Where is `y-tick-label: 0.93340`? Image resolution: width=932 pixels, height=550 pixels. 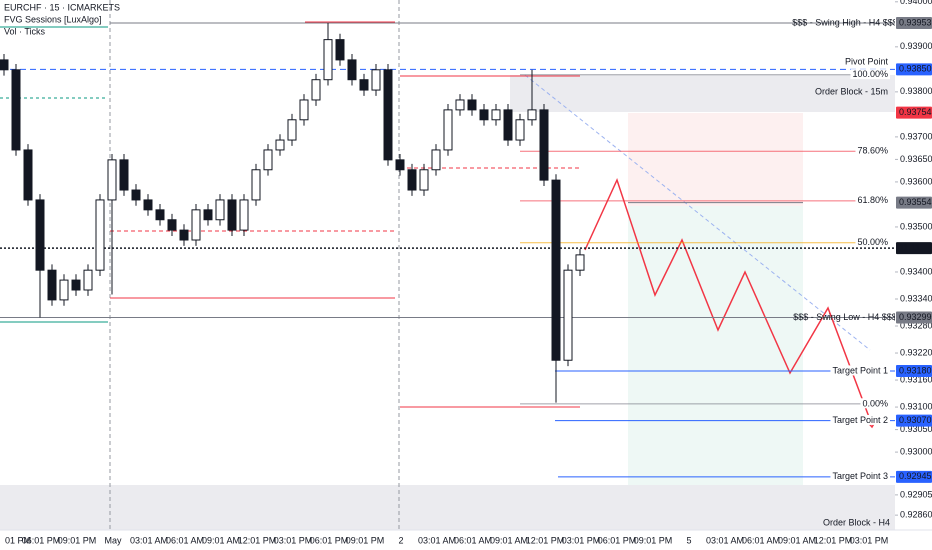 y-tick-label: 0.93340 is located at coordinates (916, 298).